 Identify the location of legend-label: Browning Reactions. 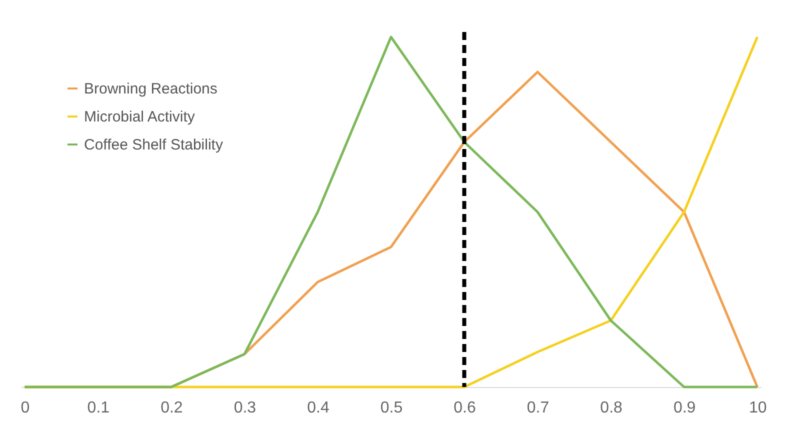
(151, 89).